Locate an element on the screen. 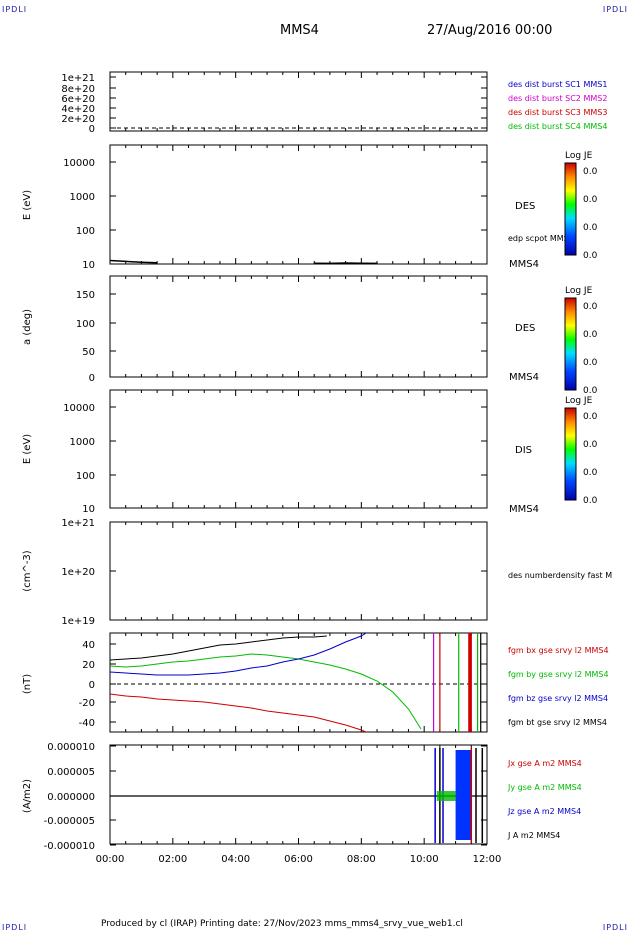 The width and height of the screenshot is (630, 934). x-tick-label: 04:00 is located at coordinates (235, 859).